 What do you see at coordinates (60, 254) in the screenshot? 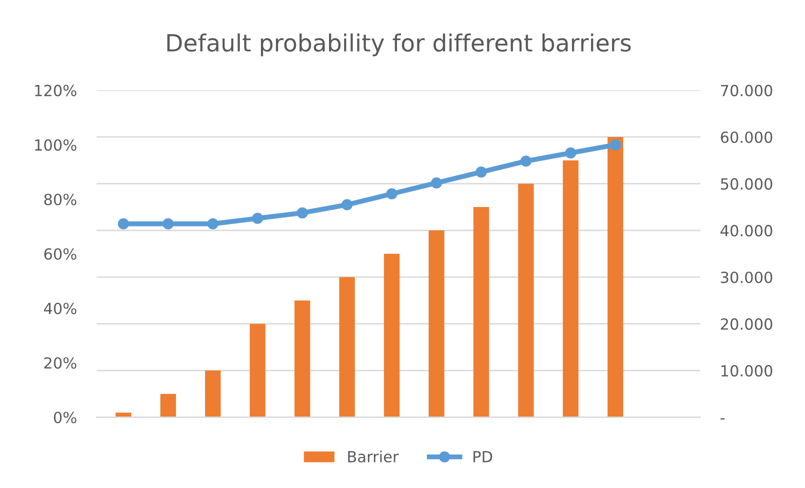
I see `y-tick-label: 60%` at bounding box center [60, 254].